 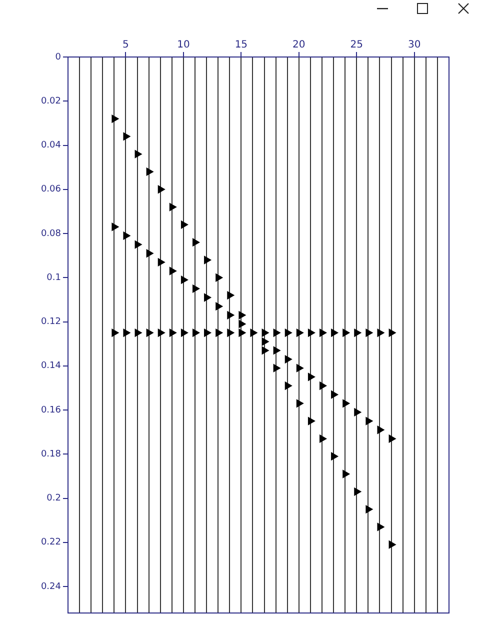 I want to click on y-tick-label: 0.22, so click(x=50, y=543).